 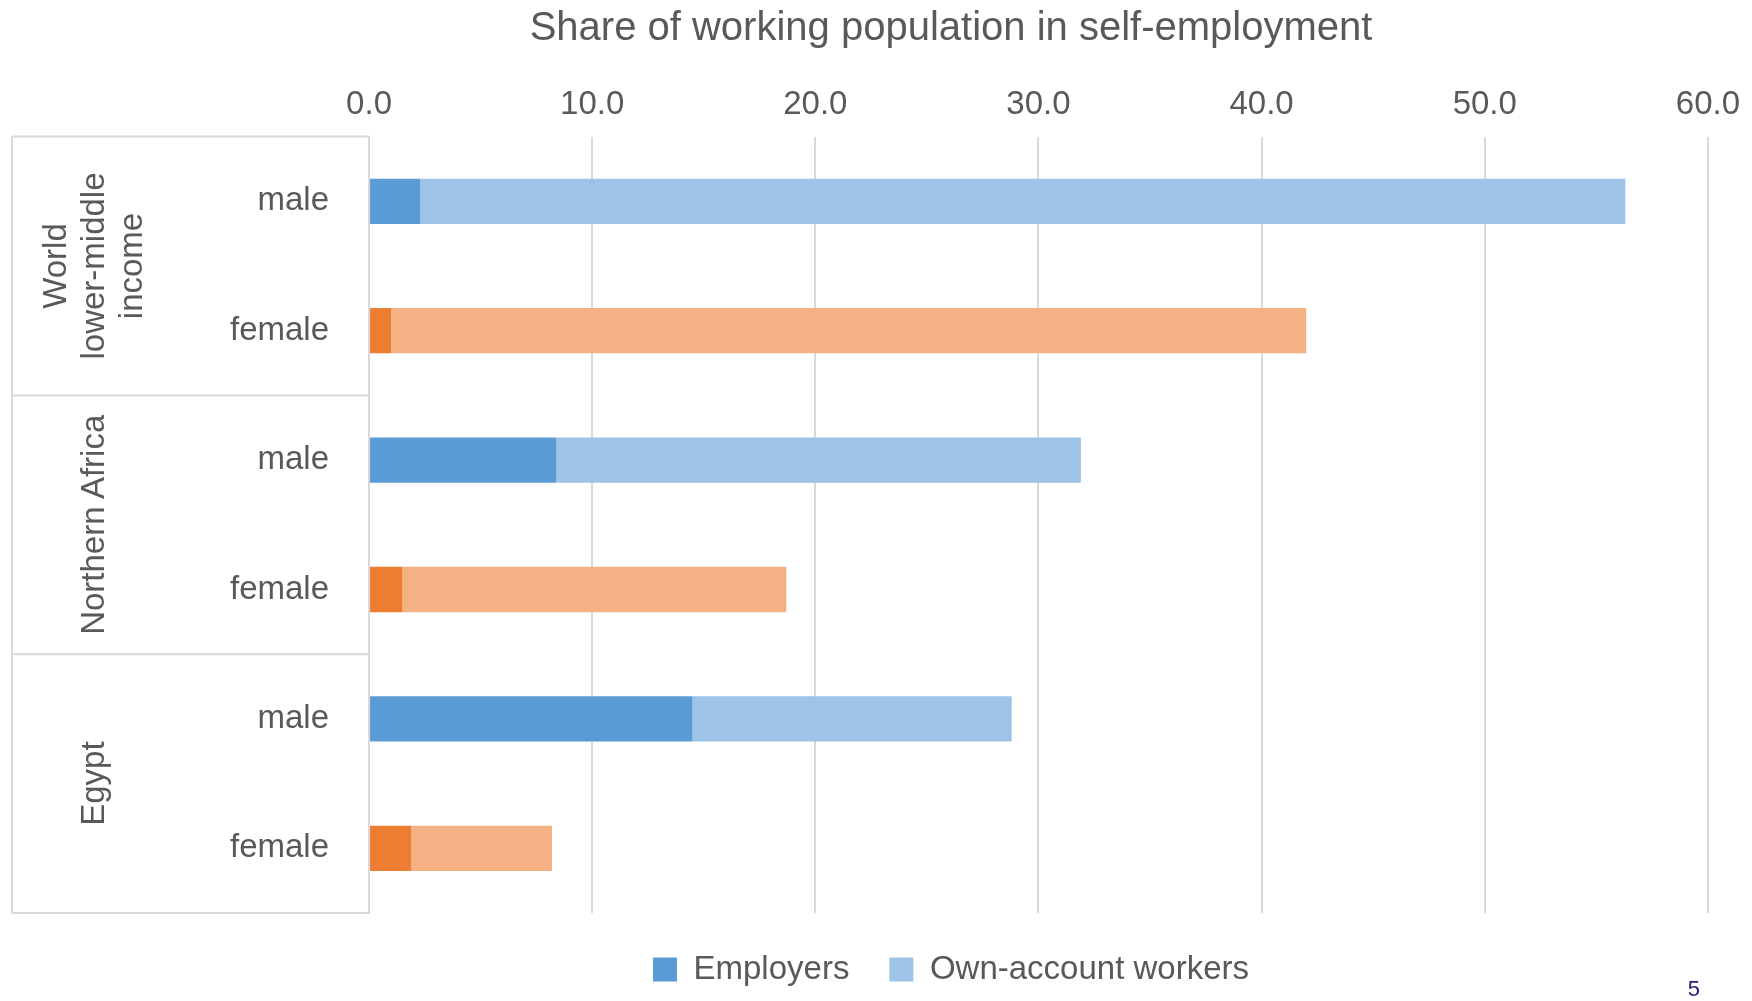 I want to click on chart-title: Share of working population in self-employment, so click(x=951, y=26).